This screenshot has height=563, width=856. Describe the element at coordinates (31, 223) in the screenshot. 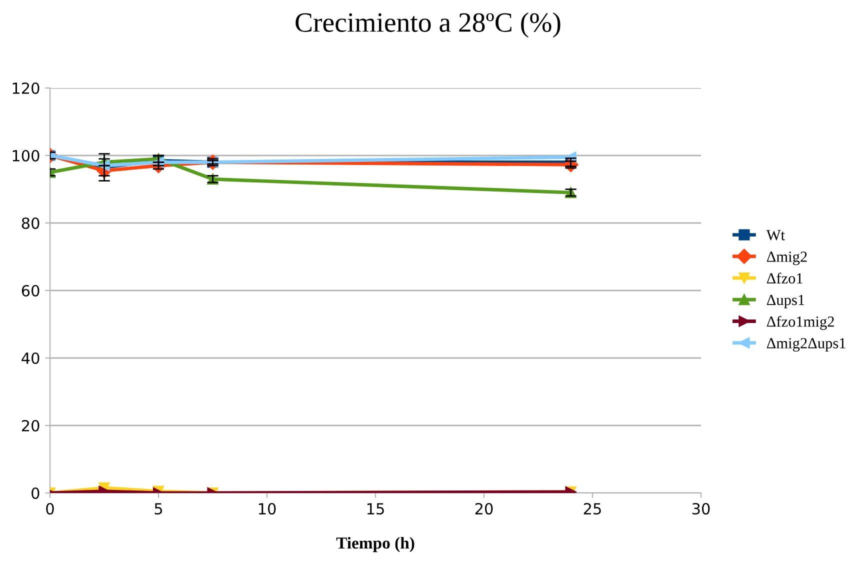

I see `y-tick-label: 80` at that location.